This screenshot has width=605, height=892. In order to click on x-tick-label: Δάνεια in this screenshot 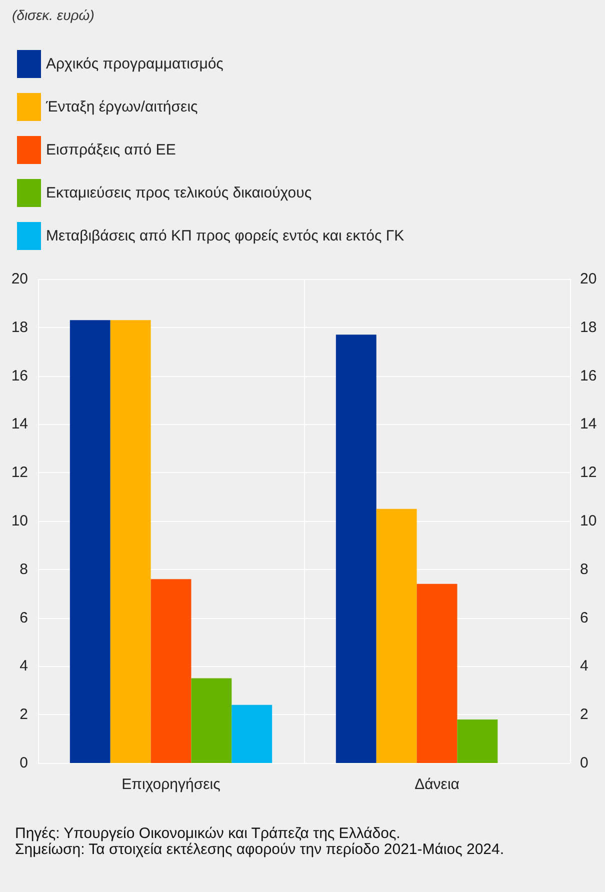, I will do `click(437, 784)`.